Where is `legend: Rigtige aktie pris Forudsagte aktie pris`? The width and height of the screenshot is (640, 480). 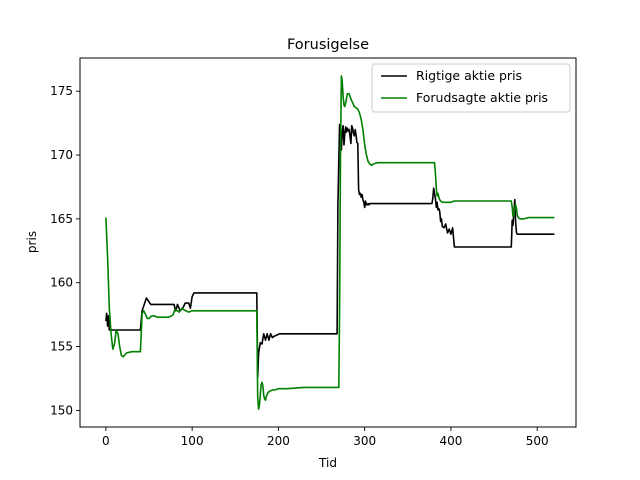
legend: Rigtige aktie pris Forudsagte aktie pris is located at coordinates (471, 88).